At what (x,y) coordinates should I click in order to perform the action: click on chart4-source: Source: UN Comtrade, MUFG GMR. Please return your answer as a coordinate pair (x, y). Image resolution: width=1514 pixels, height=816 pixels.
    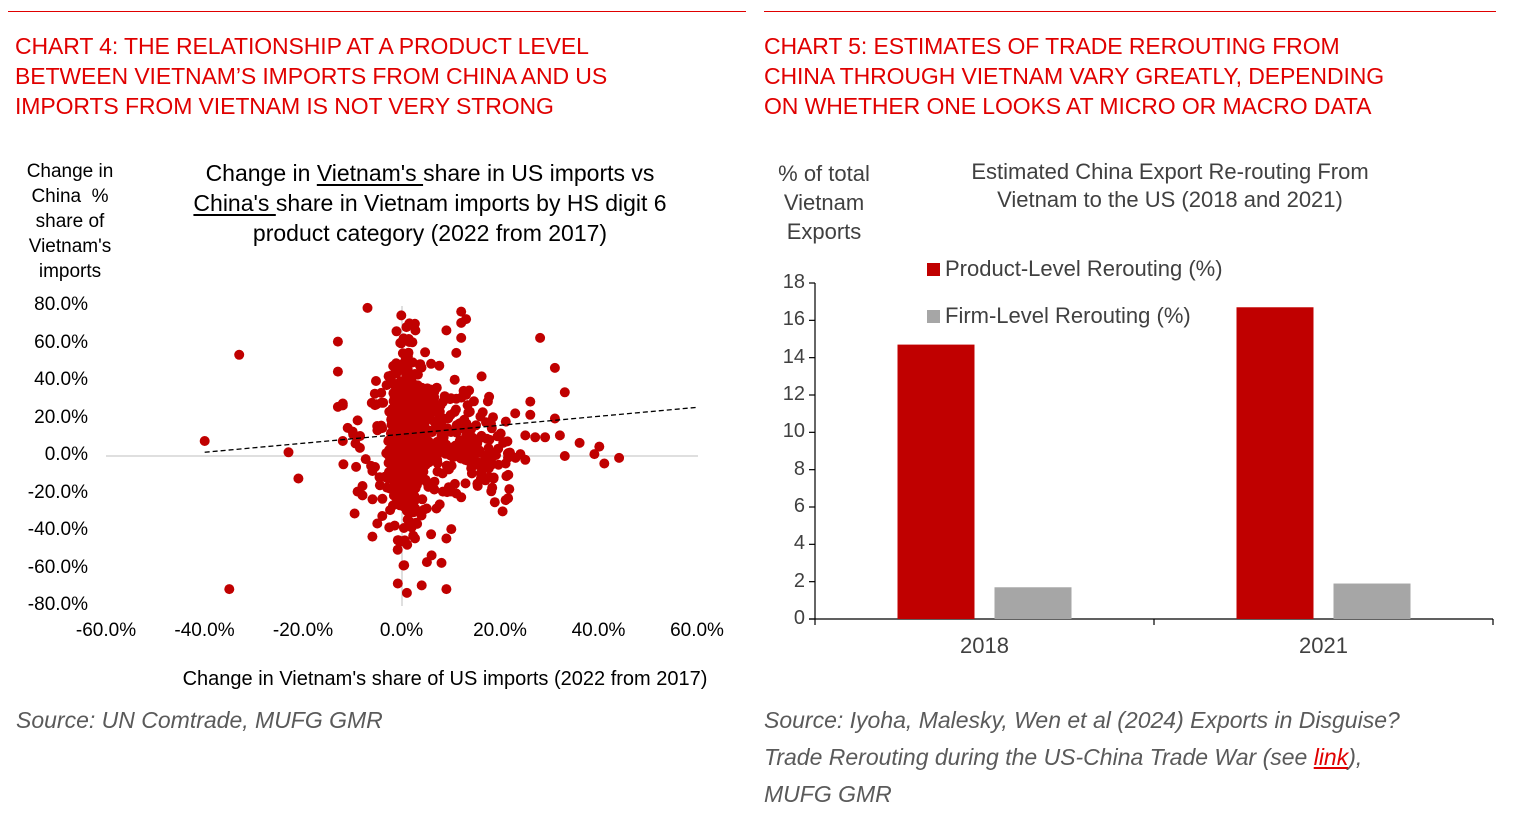
    Looking at the image, I should click on (199, 720).